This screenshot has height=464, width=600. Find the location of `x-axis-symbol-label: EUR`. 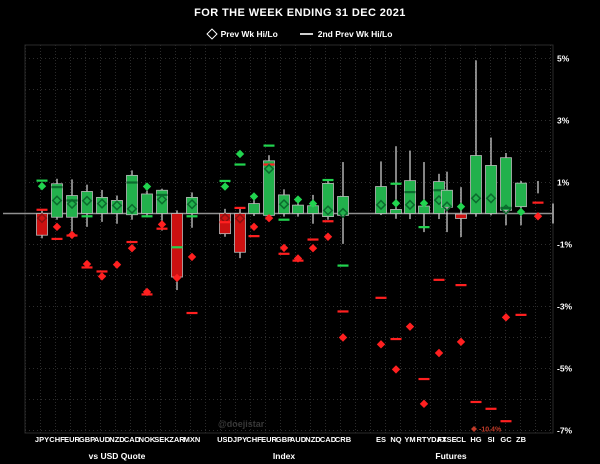

x-axis-symbol-label: EUR is located at coordinates (72, 439).